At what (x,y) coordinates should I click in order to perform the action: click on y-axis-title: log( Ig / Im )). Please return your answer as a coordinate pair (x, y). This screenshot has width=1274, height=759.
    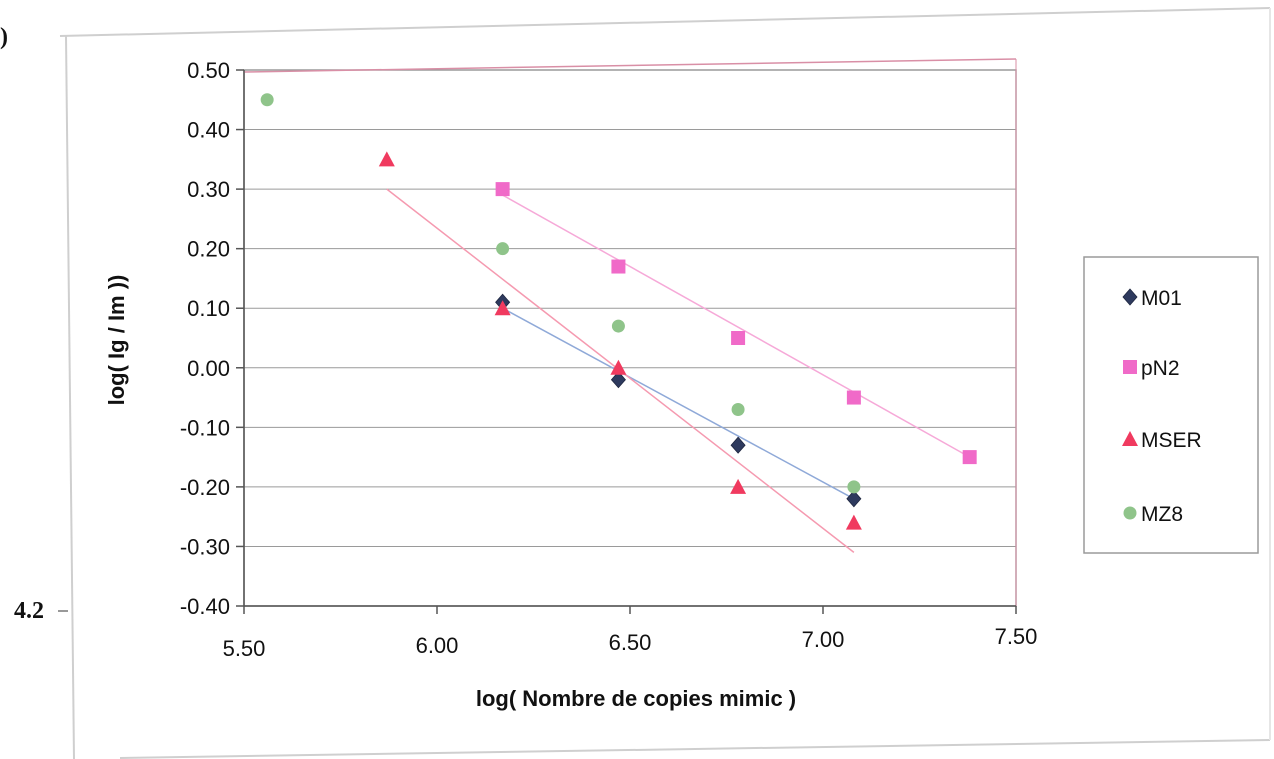
    Looking at the image, I should click on (116, 340).